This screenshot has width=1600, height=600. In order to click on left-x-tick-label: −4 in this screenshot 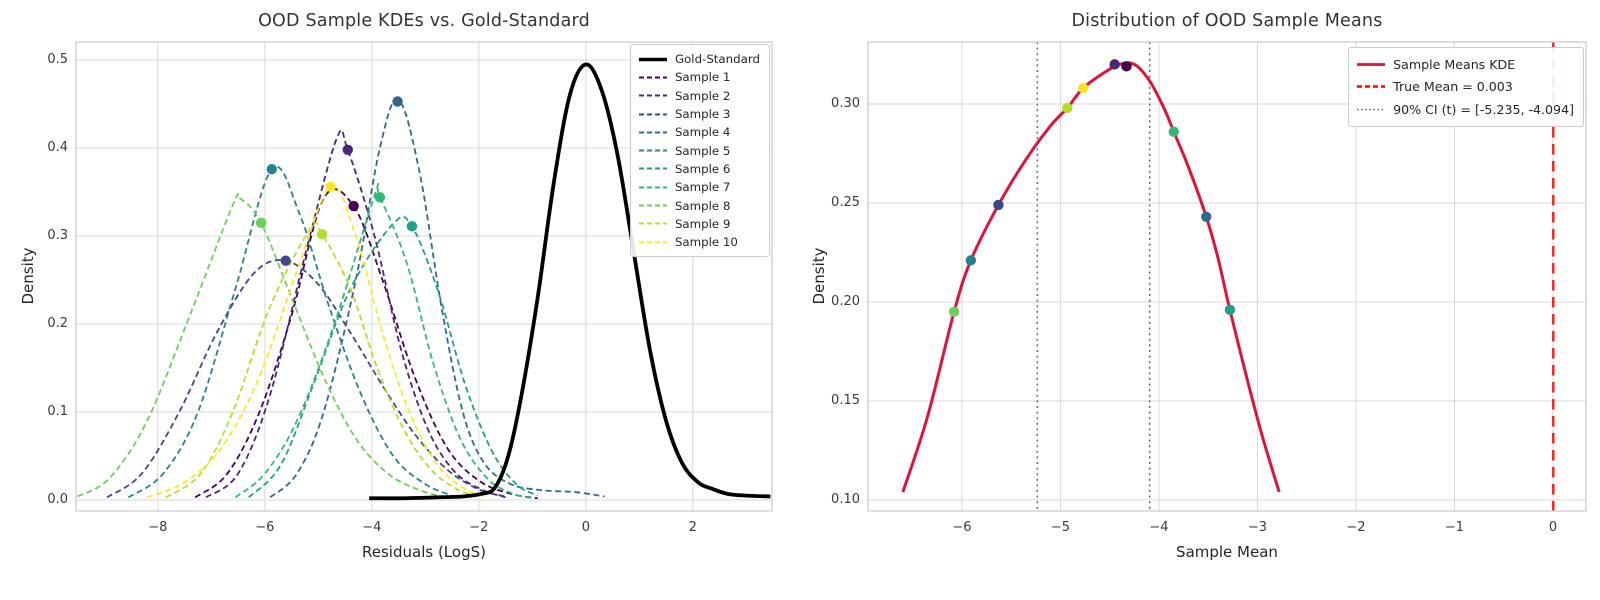, I will do `click(372, 527)`.